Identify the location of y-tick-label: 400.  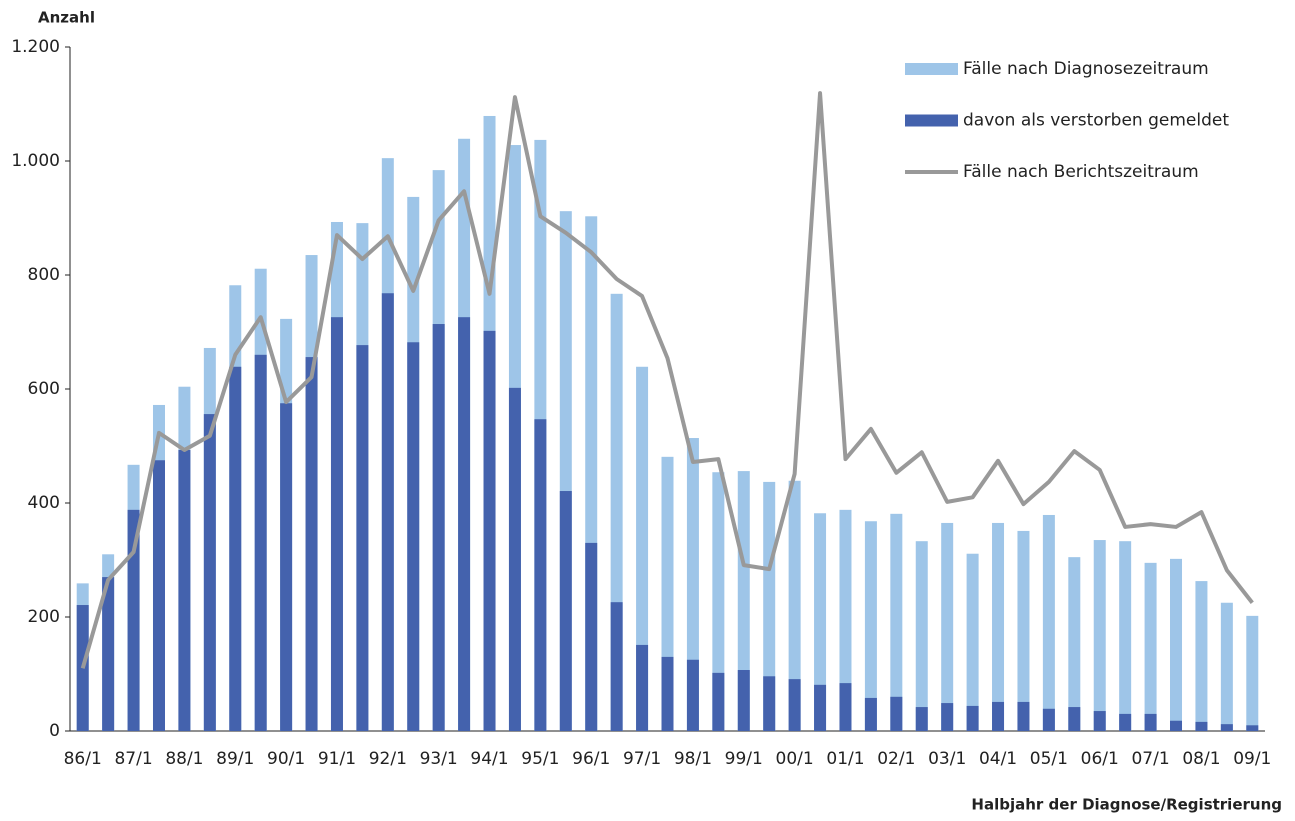
(44, 503).